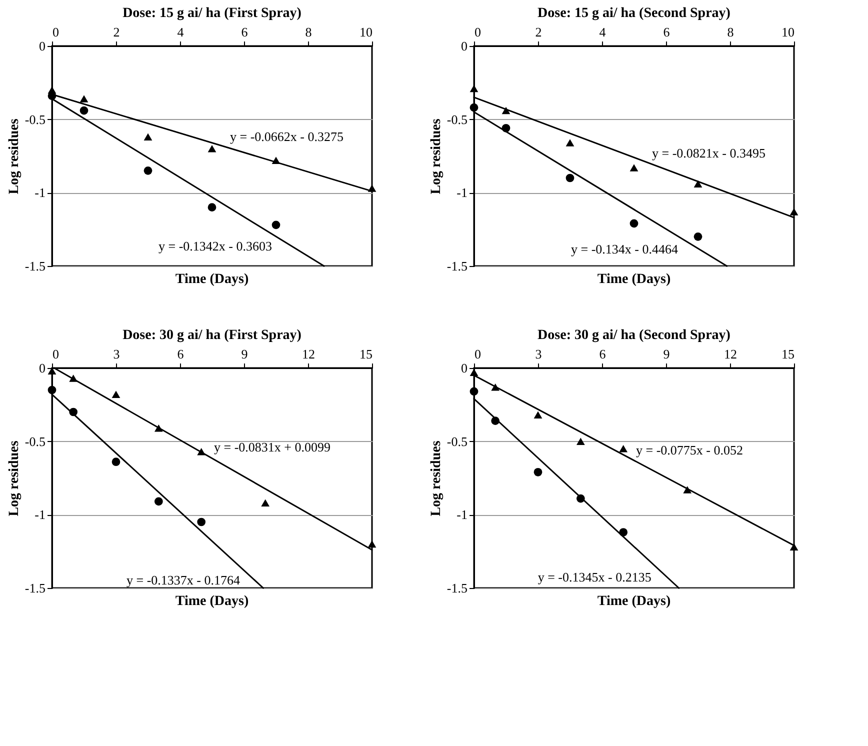 This screenshot has width=868, height=746. Describe the element at coordinates (709, 152) in the screenshot. I see `annotation: y = -0.0821x - 0.3495` at that location.